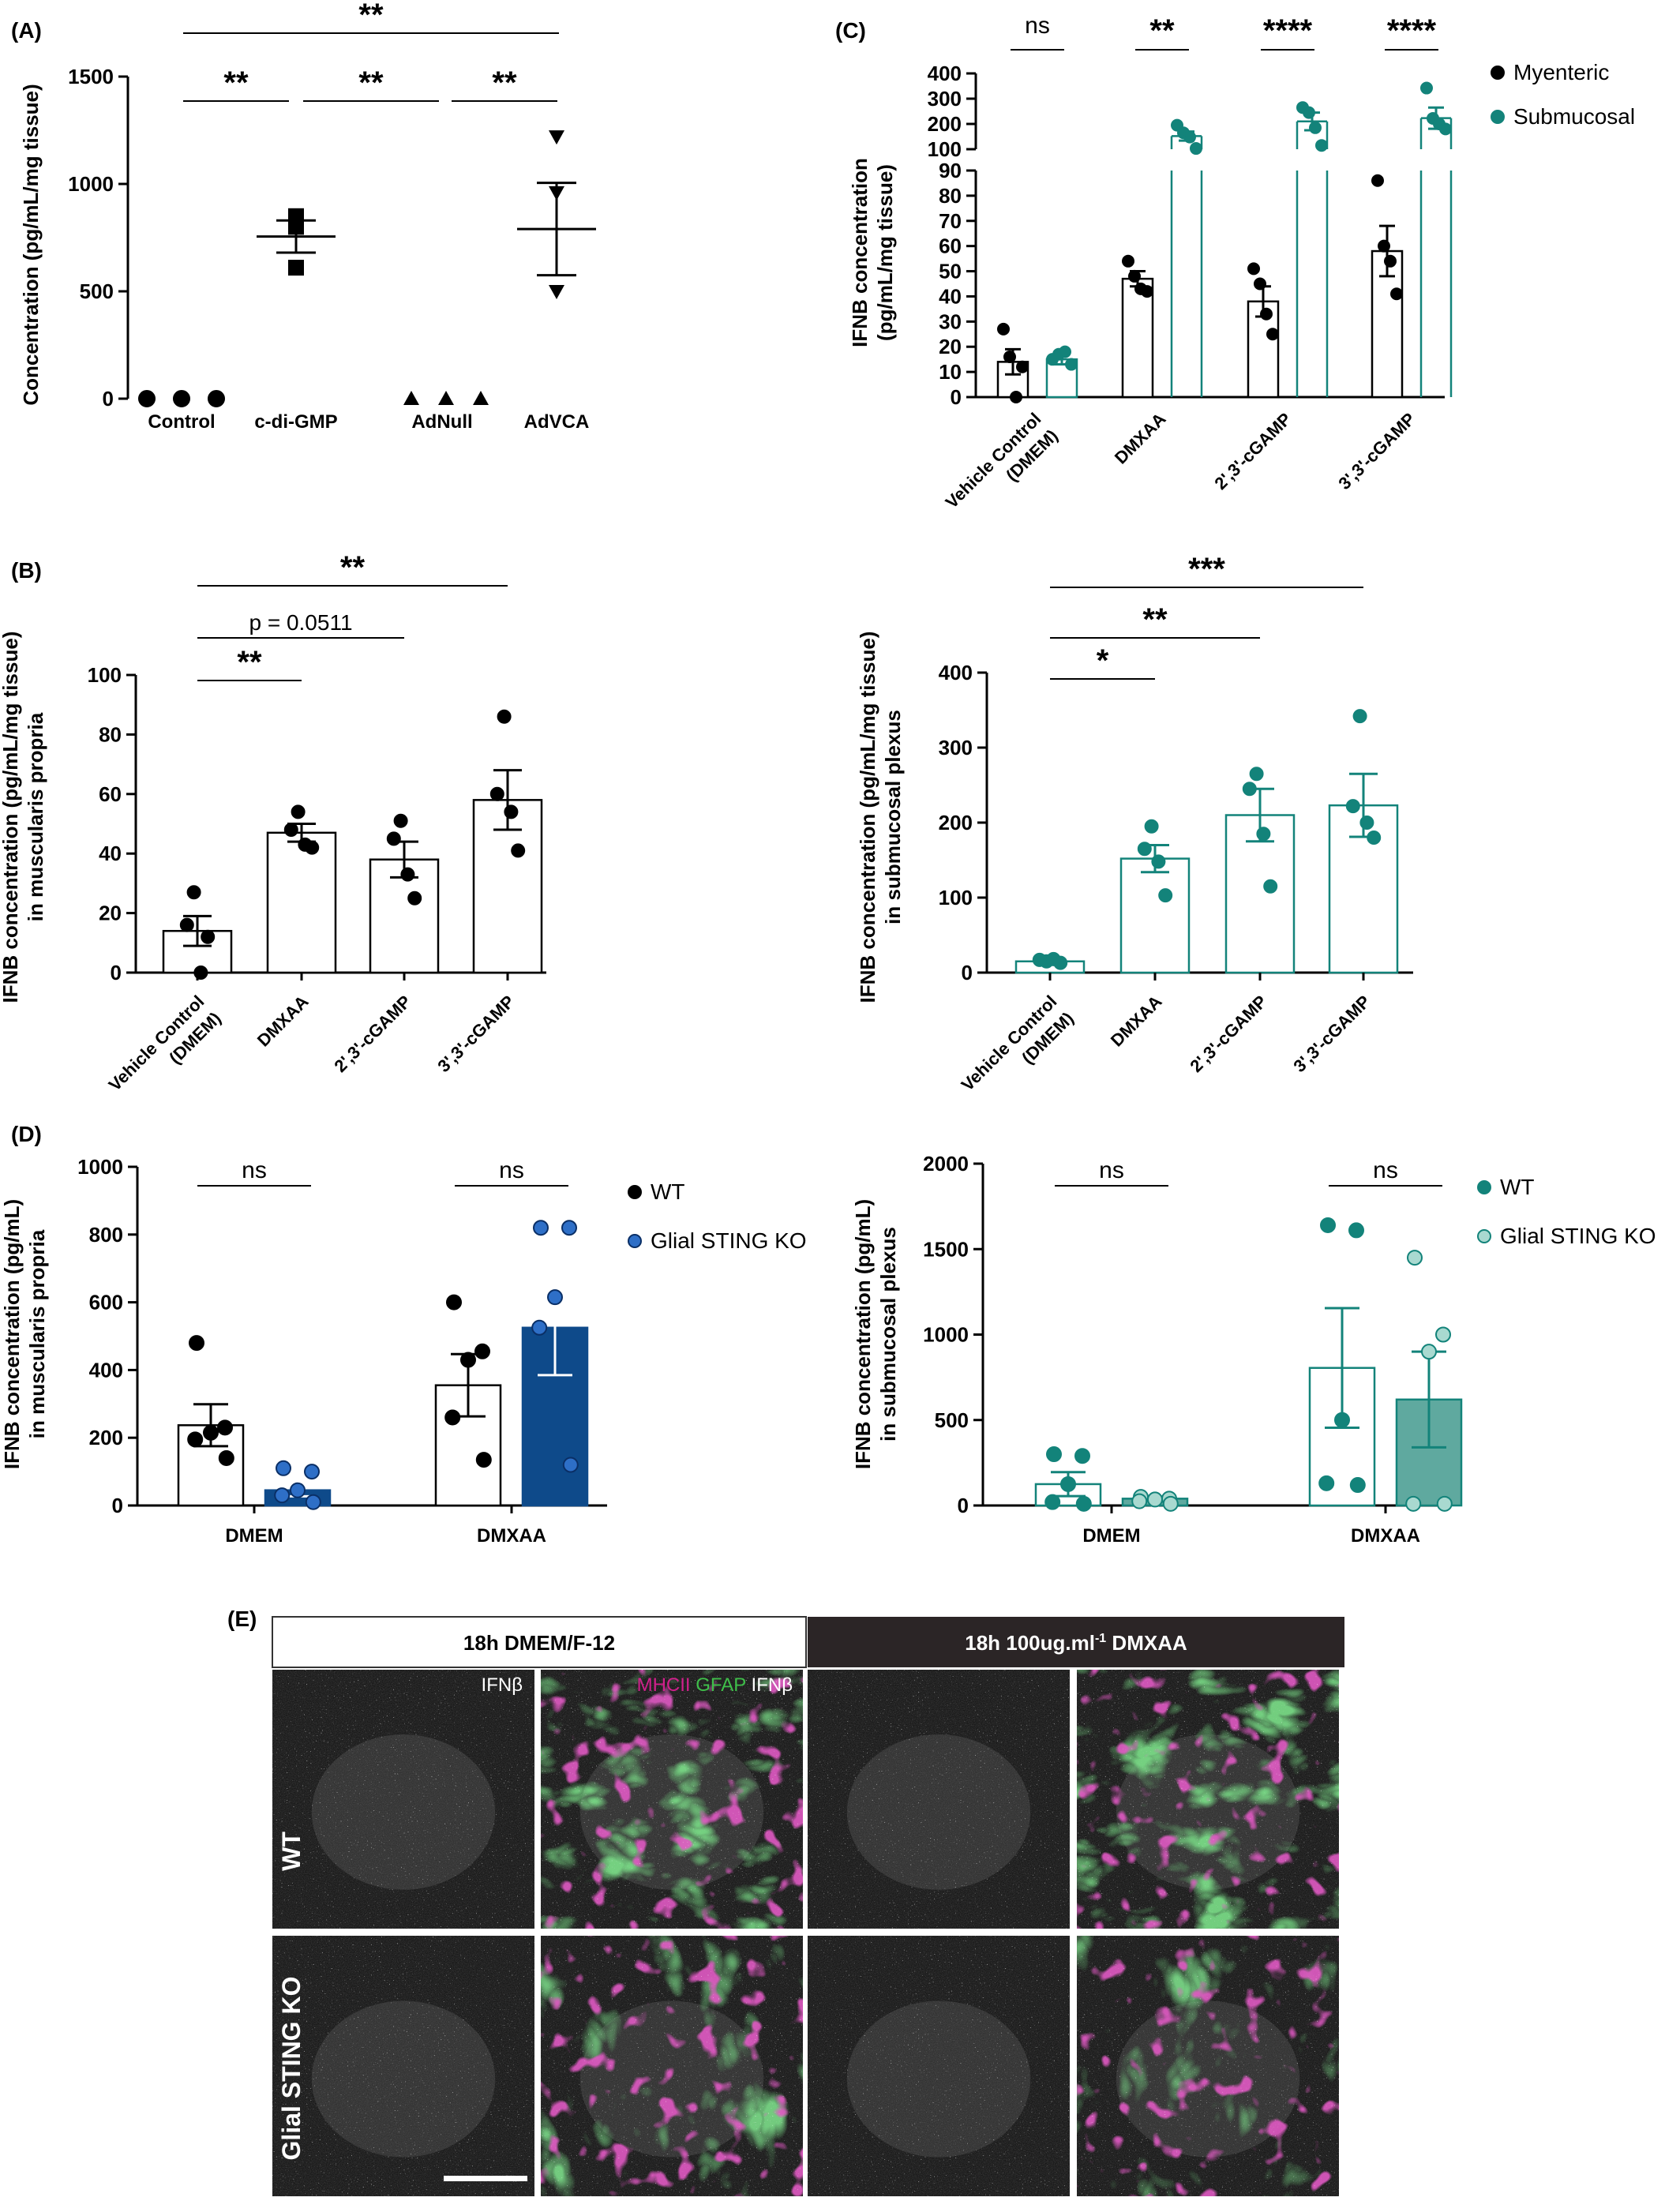  What do you see at coordinates (1376, 451) in the screenshot?
I see `panel-c-category-label: 3',3'-cGAMP` at bounding box center [1376, 451].